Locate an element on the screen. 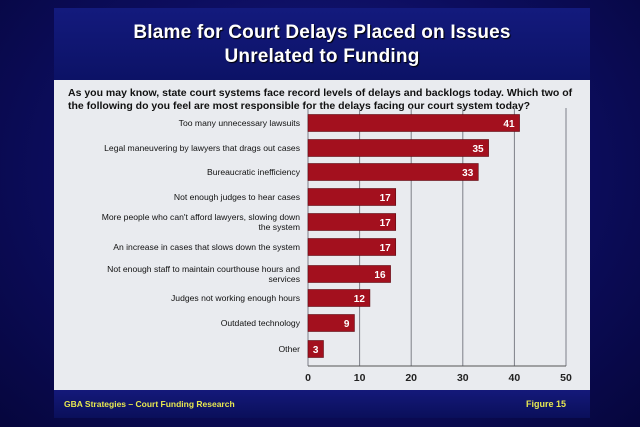 The image size is (640, 427). slide-title-line-1: Blame for Court Delays Placed on Issues is located at coordinates (322, 32).